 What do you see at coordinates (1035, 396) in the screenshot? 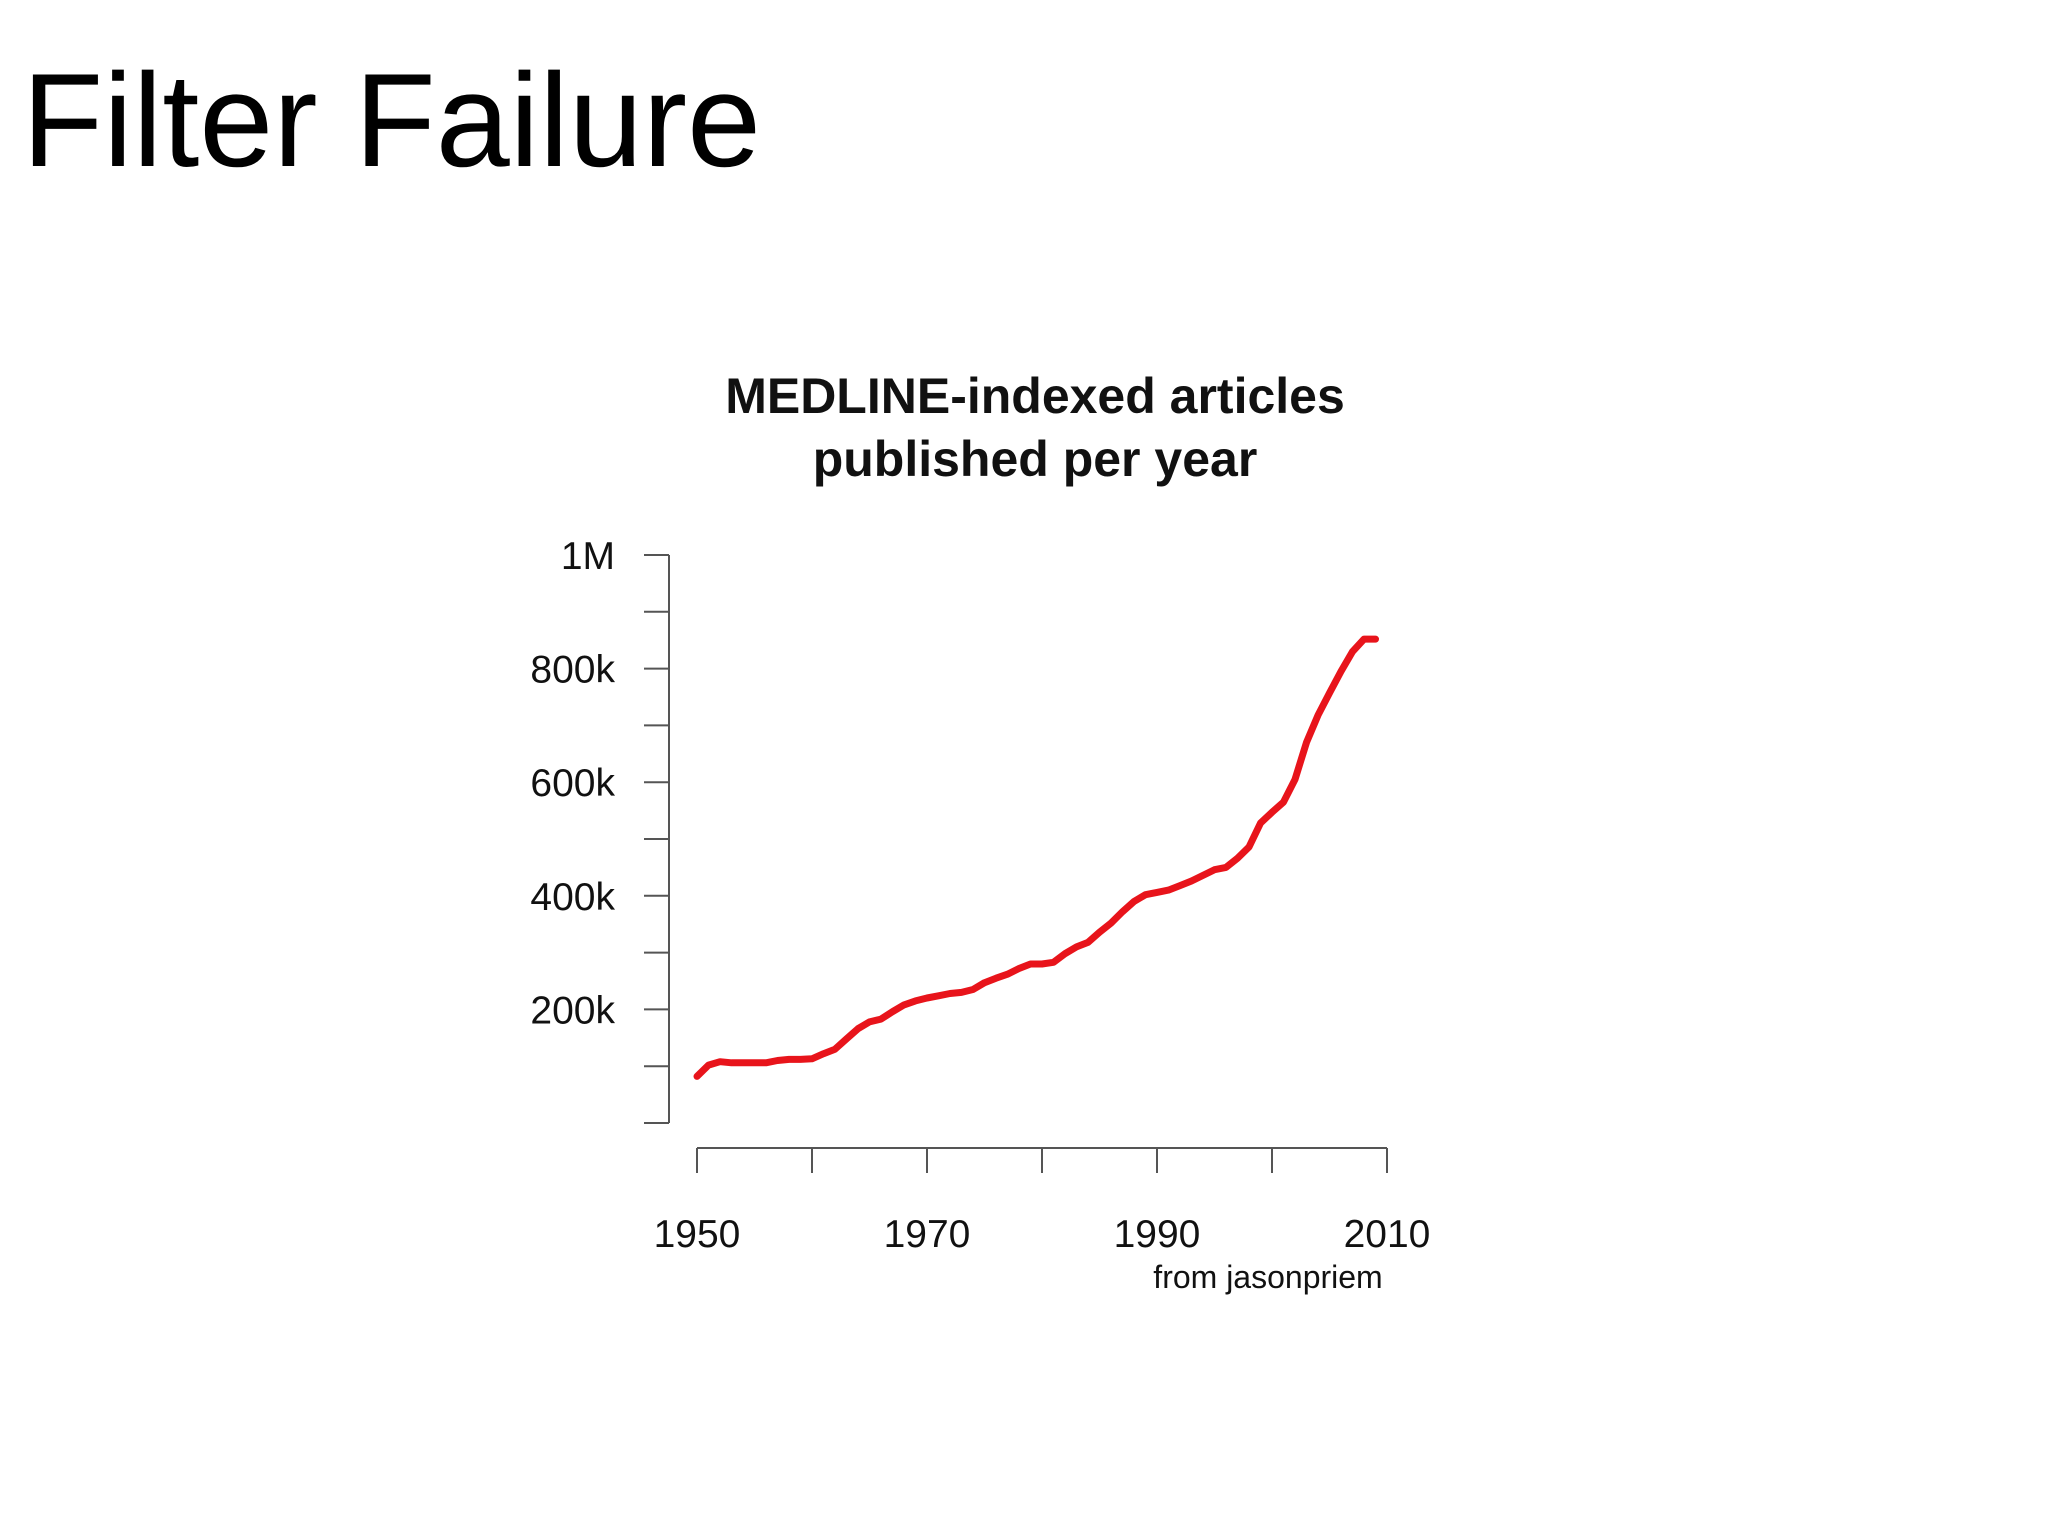
I see `chart-title-line-1: MEDLINE-indexed articles` at bounding box center [1035, 396].